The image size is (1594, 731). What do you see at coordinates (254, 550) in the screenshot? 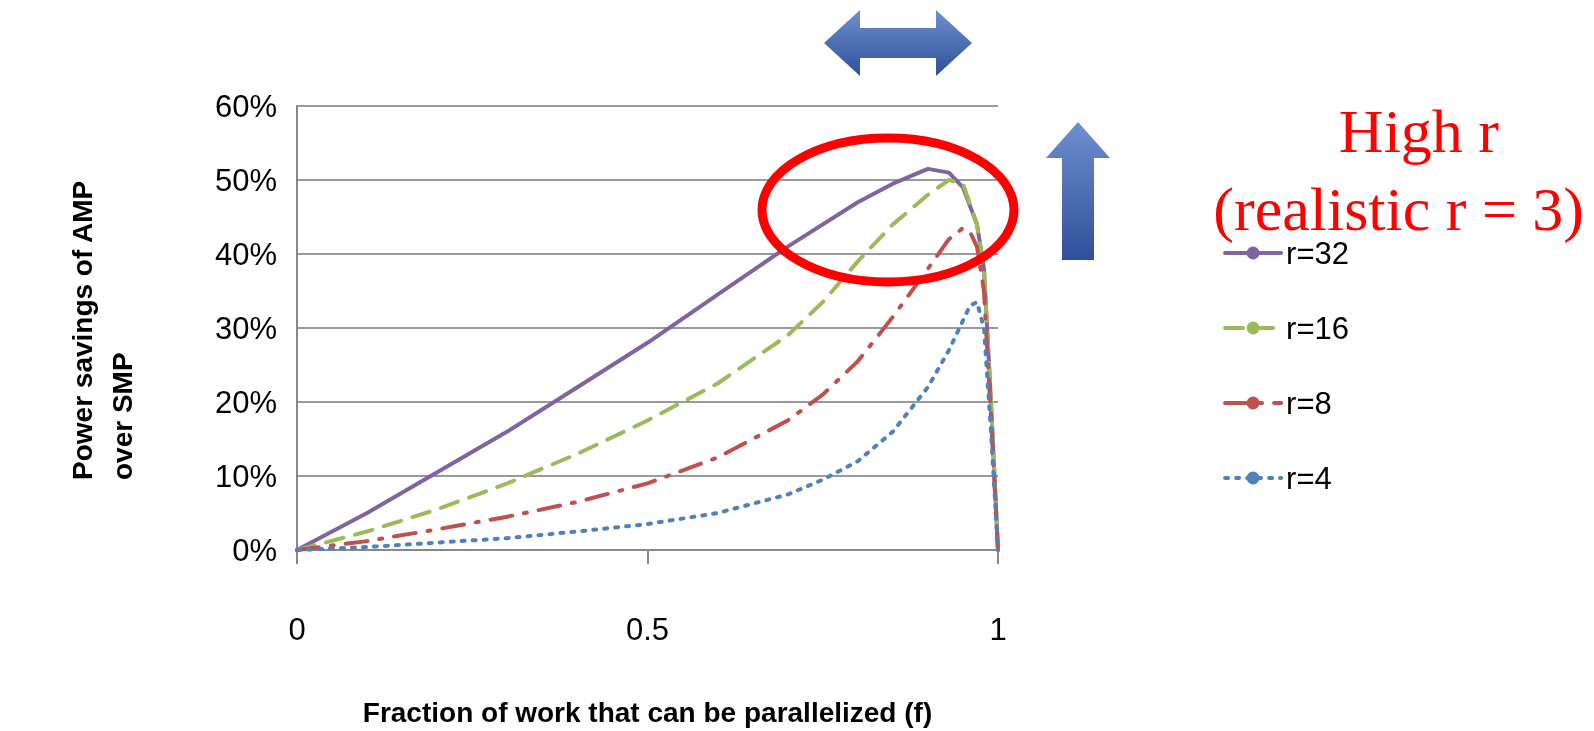
I see `y-tick-label: 0%` at bounding box center [254, 550].